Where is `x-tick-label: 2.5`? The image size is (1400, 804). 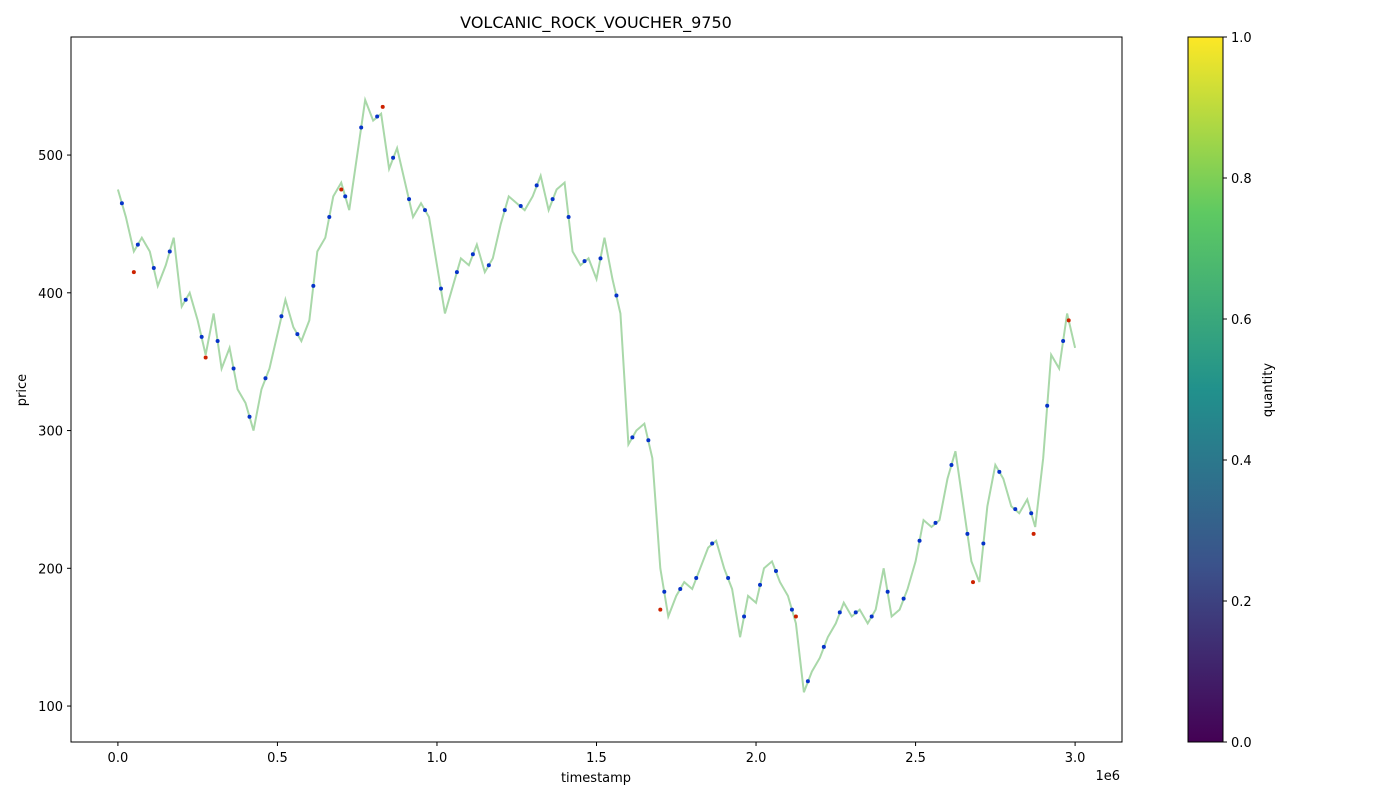 x-tick-label: 2.5 is located at coordinates (915, 758).